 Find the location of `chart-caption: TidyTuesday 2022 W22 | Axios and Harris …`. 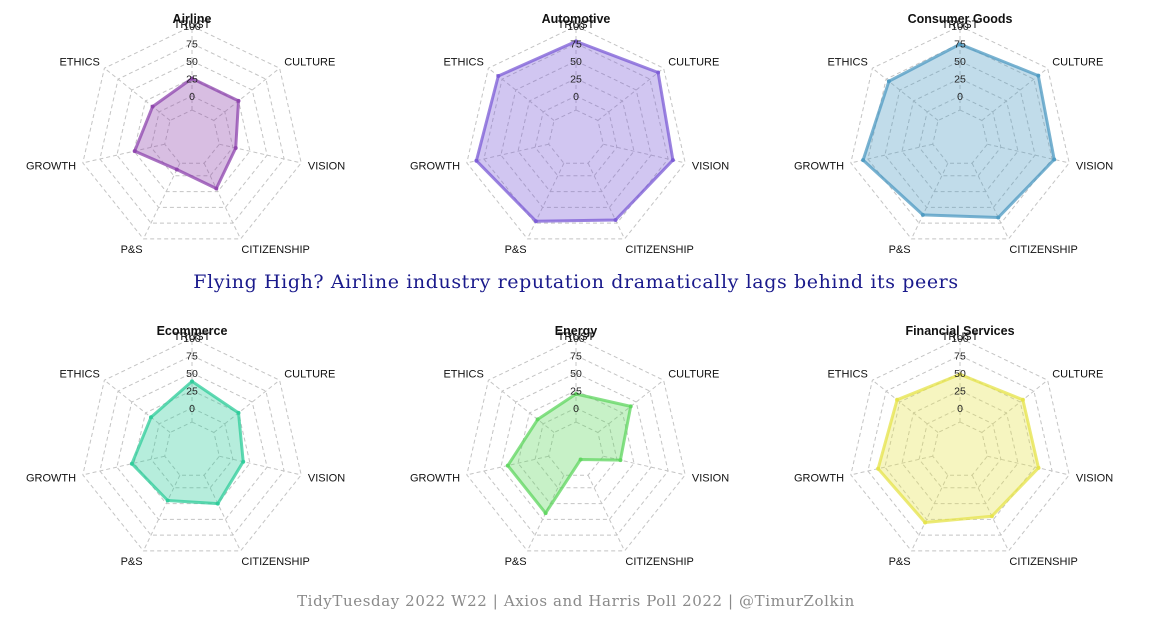

chart-caption: TidyTuesday 2022 W22 | Axios and Harris … is located at coordinates (576, 601).